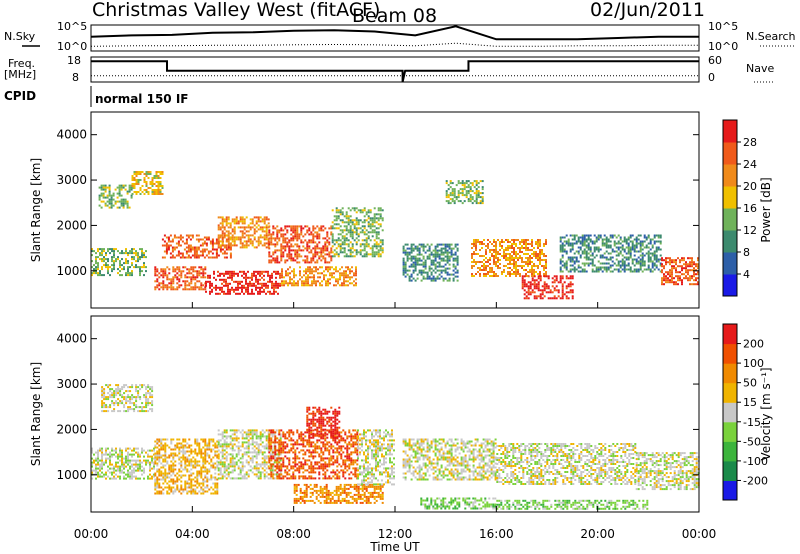  What do you see at coordinates (730, 285) in the screenshot?
I see `power-cbar-swatch` at bounding box center [730, 285].